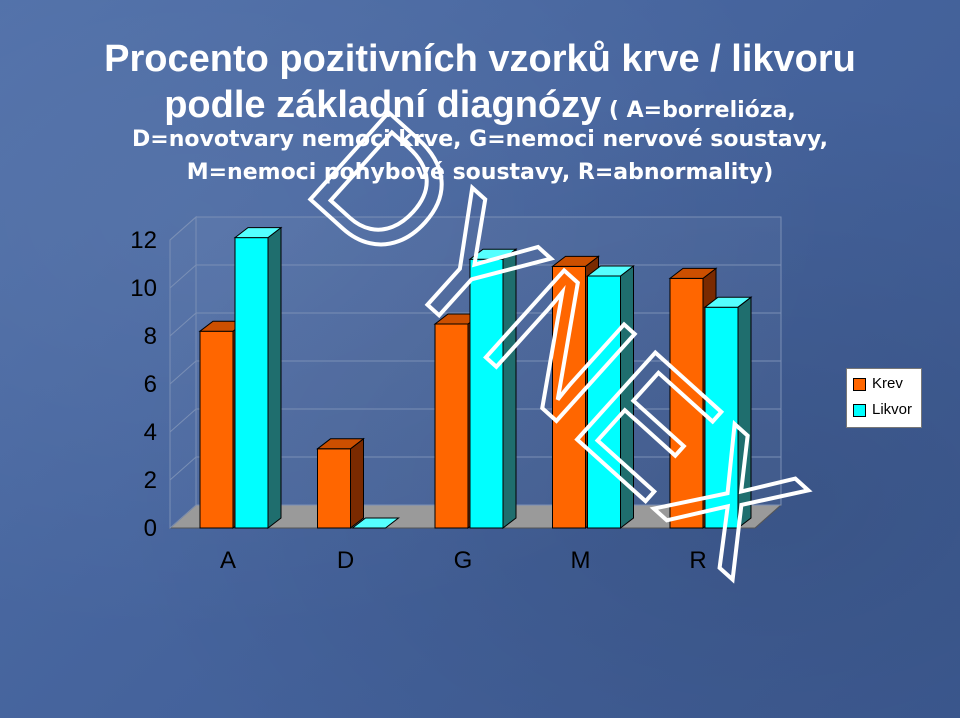 The height and width of the screenshot is (718, 960). I want to click on legend-label-krev: Krev, so click(887, 383).